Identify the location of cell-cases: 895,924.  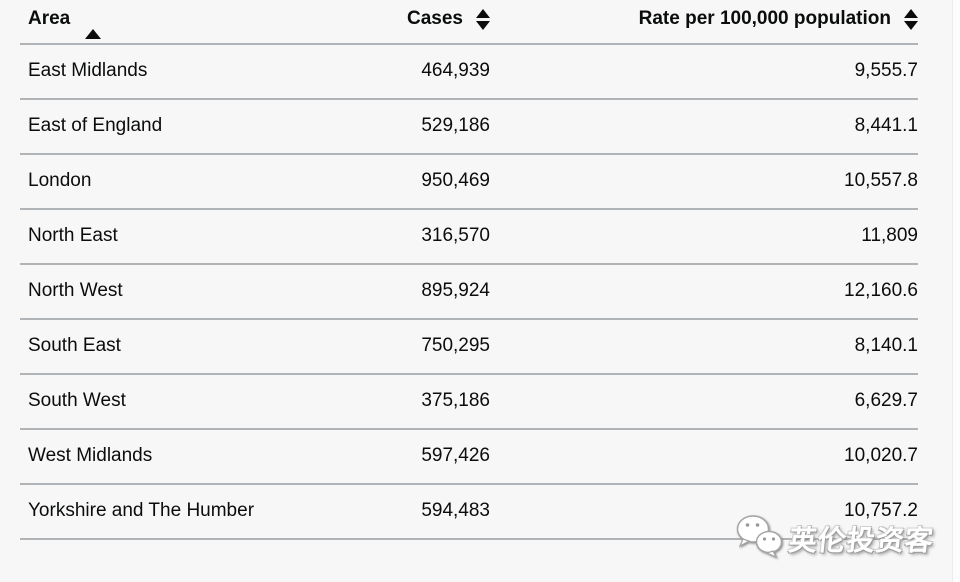
(385, 292).